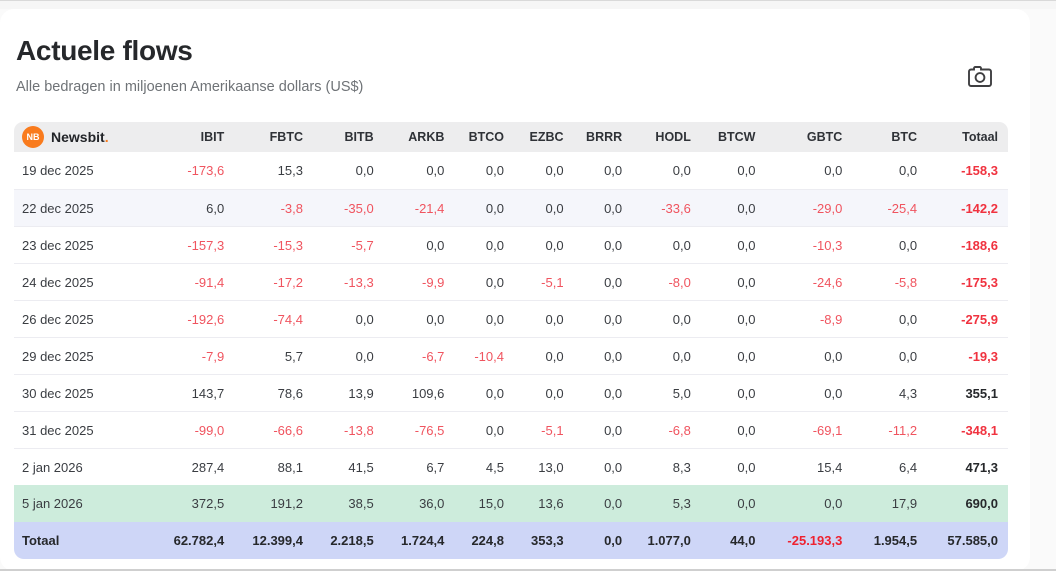 This screenshot has width=1056, height=571. I want to click on cell-ibit: 62.782,4, so click(195, 540).